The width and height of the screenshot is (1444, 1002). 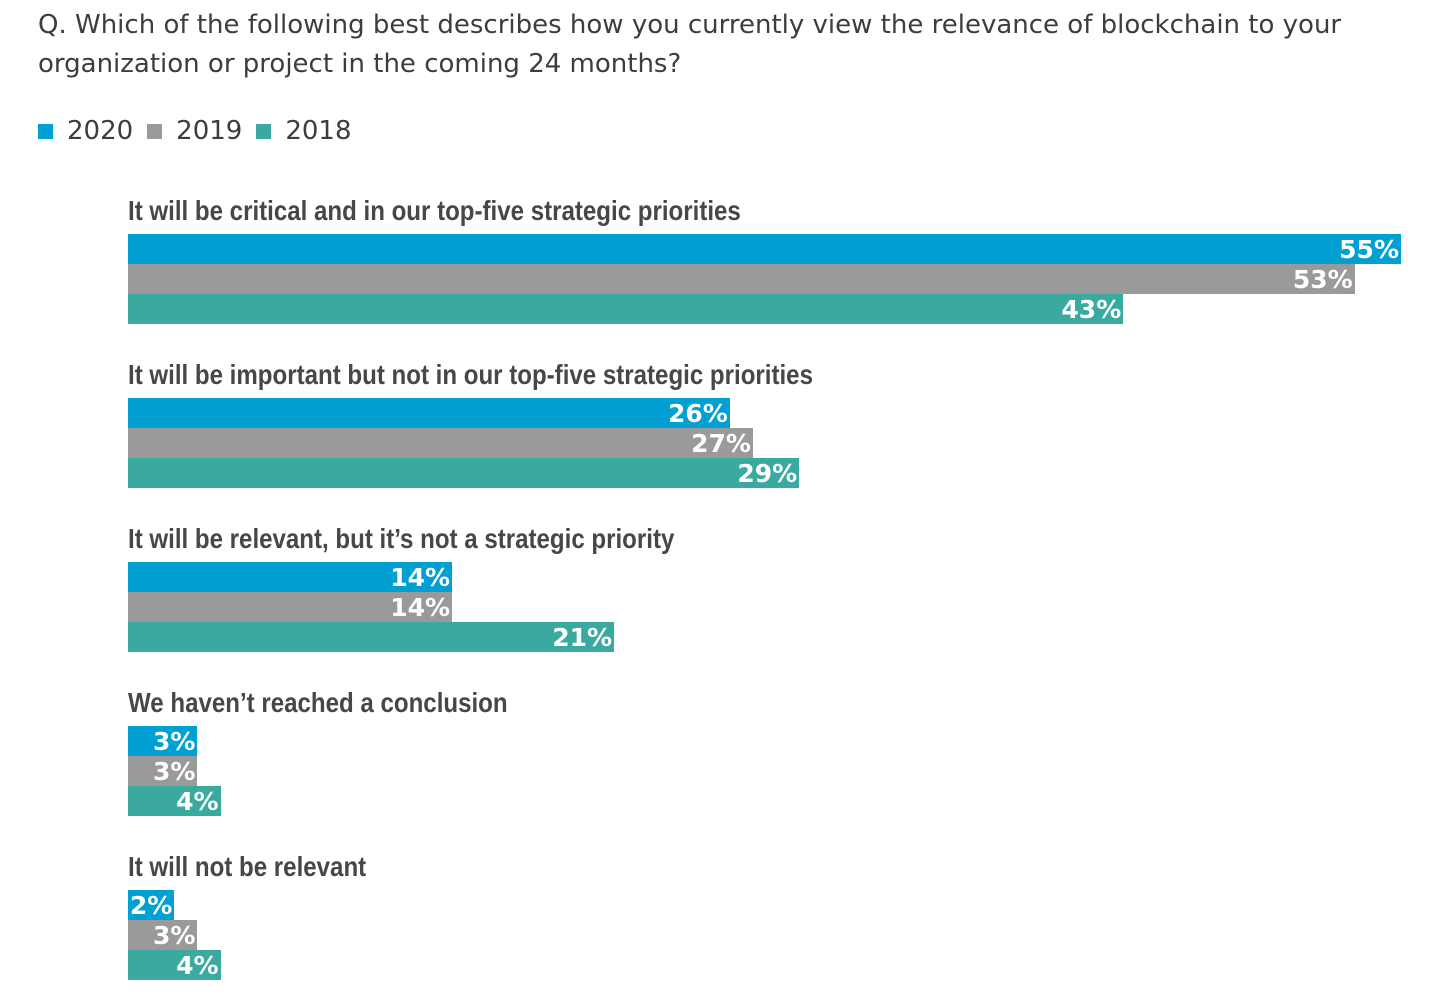 What do you see at coordinates (290, 607) in the screenshot?
I see `bar-2019: 14%` at bounding box center [290, 607].